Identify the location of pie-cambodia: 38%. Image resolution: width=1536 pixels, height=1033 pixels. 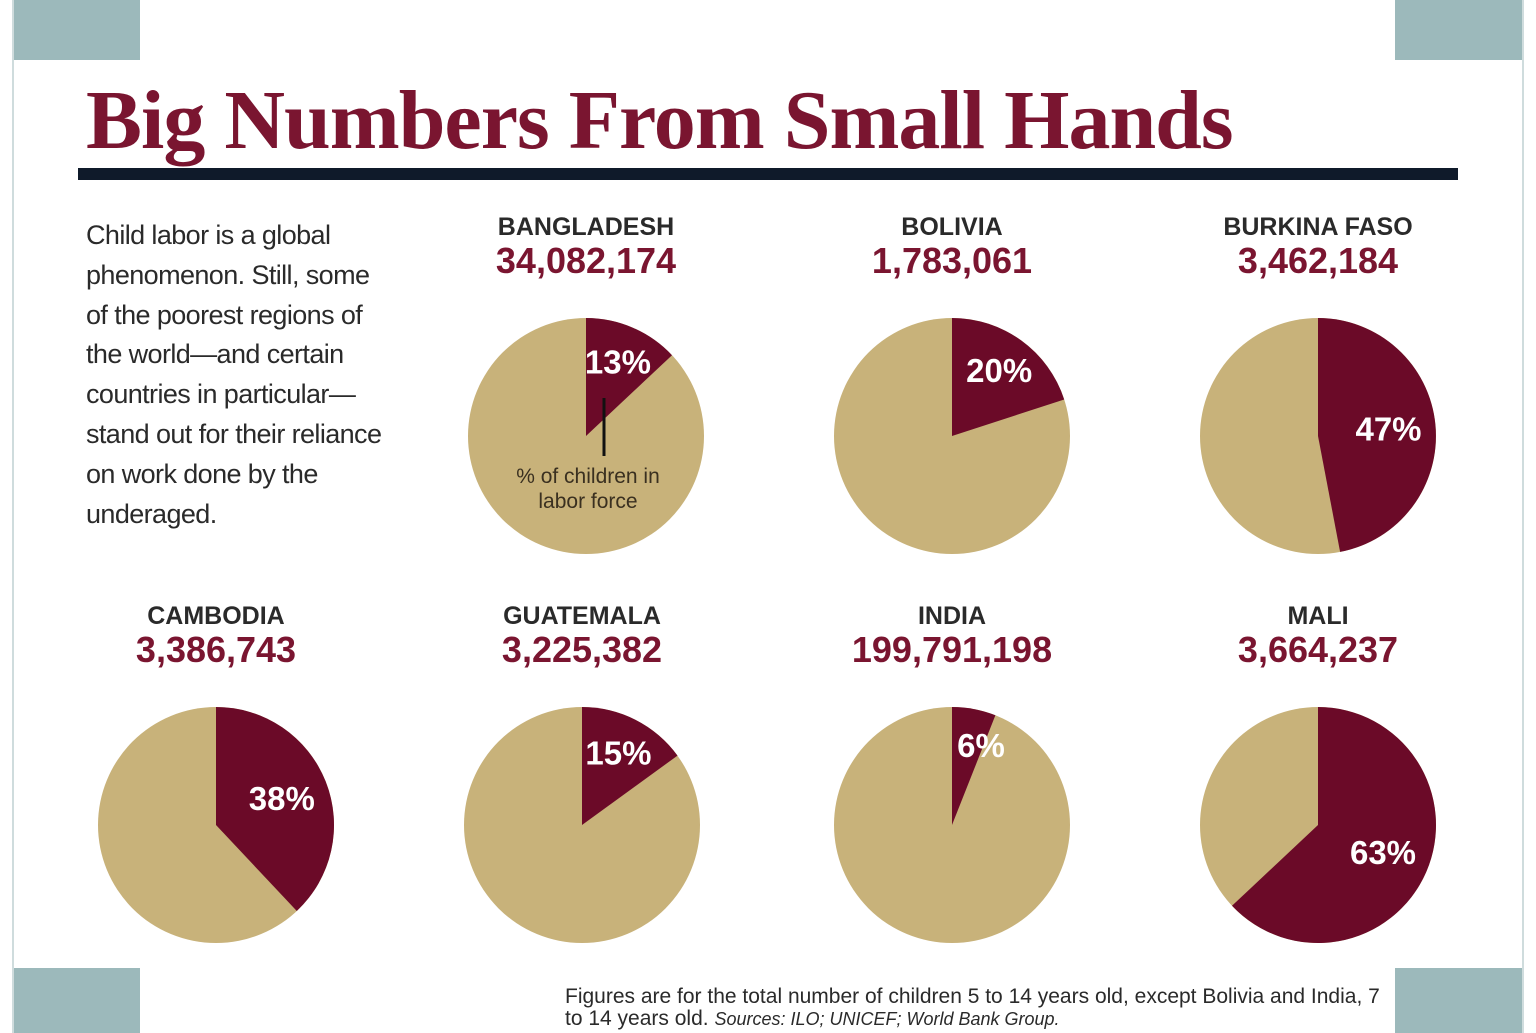
(216, 825).